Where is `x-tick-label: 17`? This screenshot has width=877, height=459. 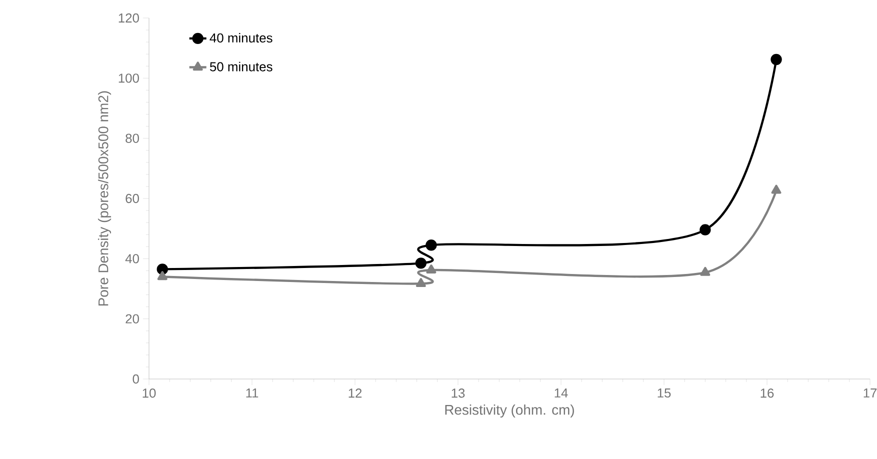
x-tick-label: 17 is located at coordinates (870, 393).